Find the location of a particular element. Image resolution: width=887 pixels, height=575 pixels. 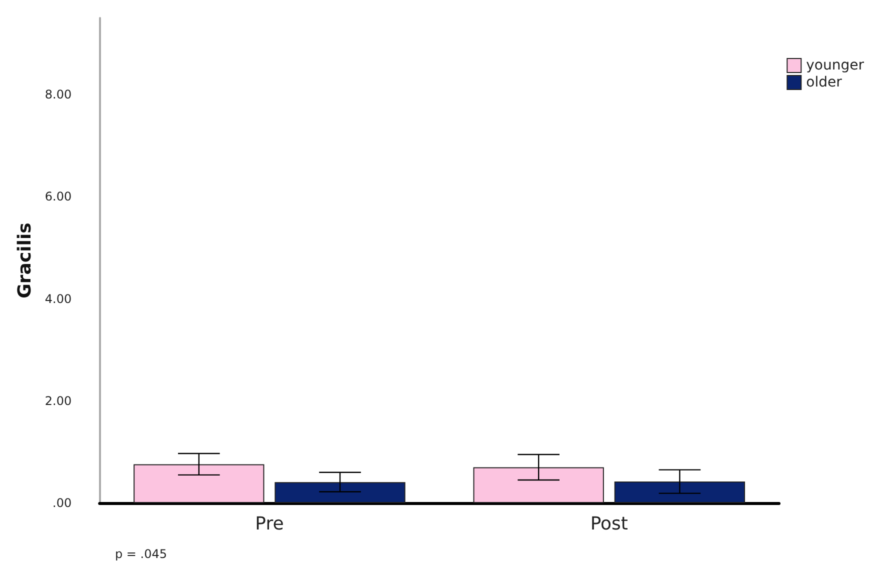

x-tick-label: Pre is located at coordinates (269, 524).